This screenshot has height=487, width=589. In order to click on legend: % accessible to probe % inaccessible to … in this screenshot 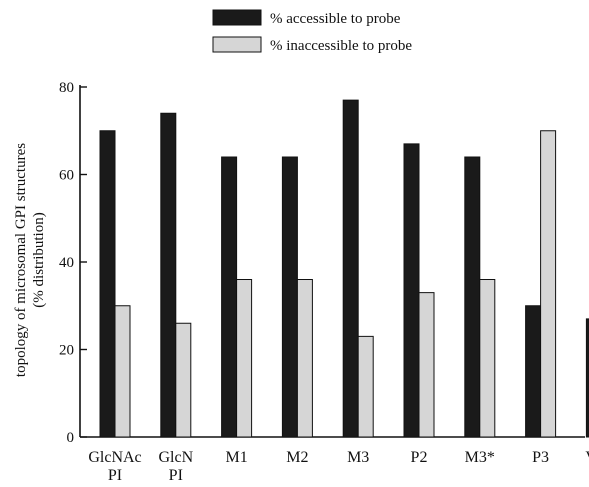, I will do `click(312, 31)`.